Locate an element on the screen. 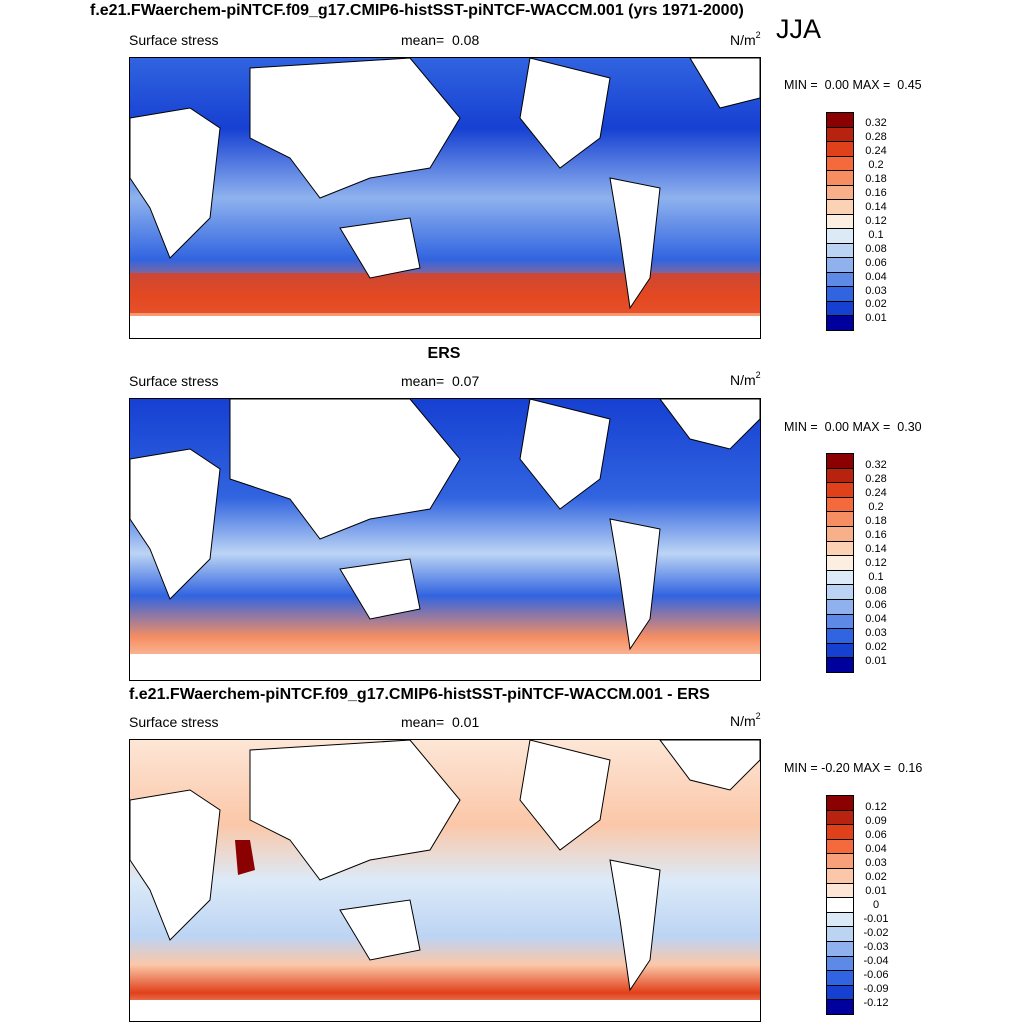 The width and height of the screenshot is (1024, 1026). colorbar-level-label: 0.18 is located at coordinates (876, 520).